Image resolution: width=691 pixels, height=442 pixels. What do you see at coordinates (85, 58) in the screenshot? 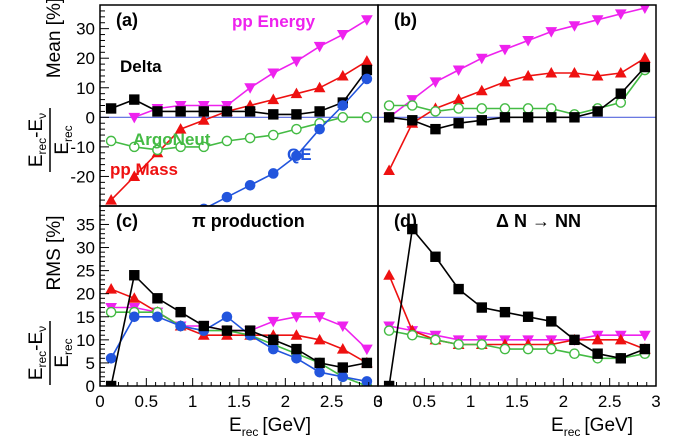
I see `y-tick-label: 20` at bounding box center [85, 58].